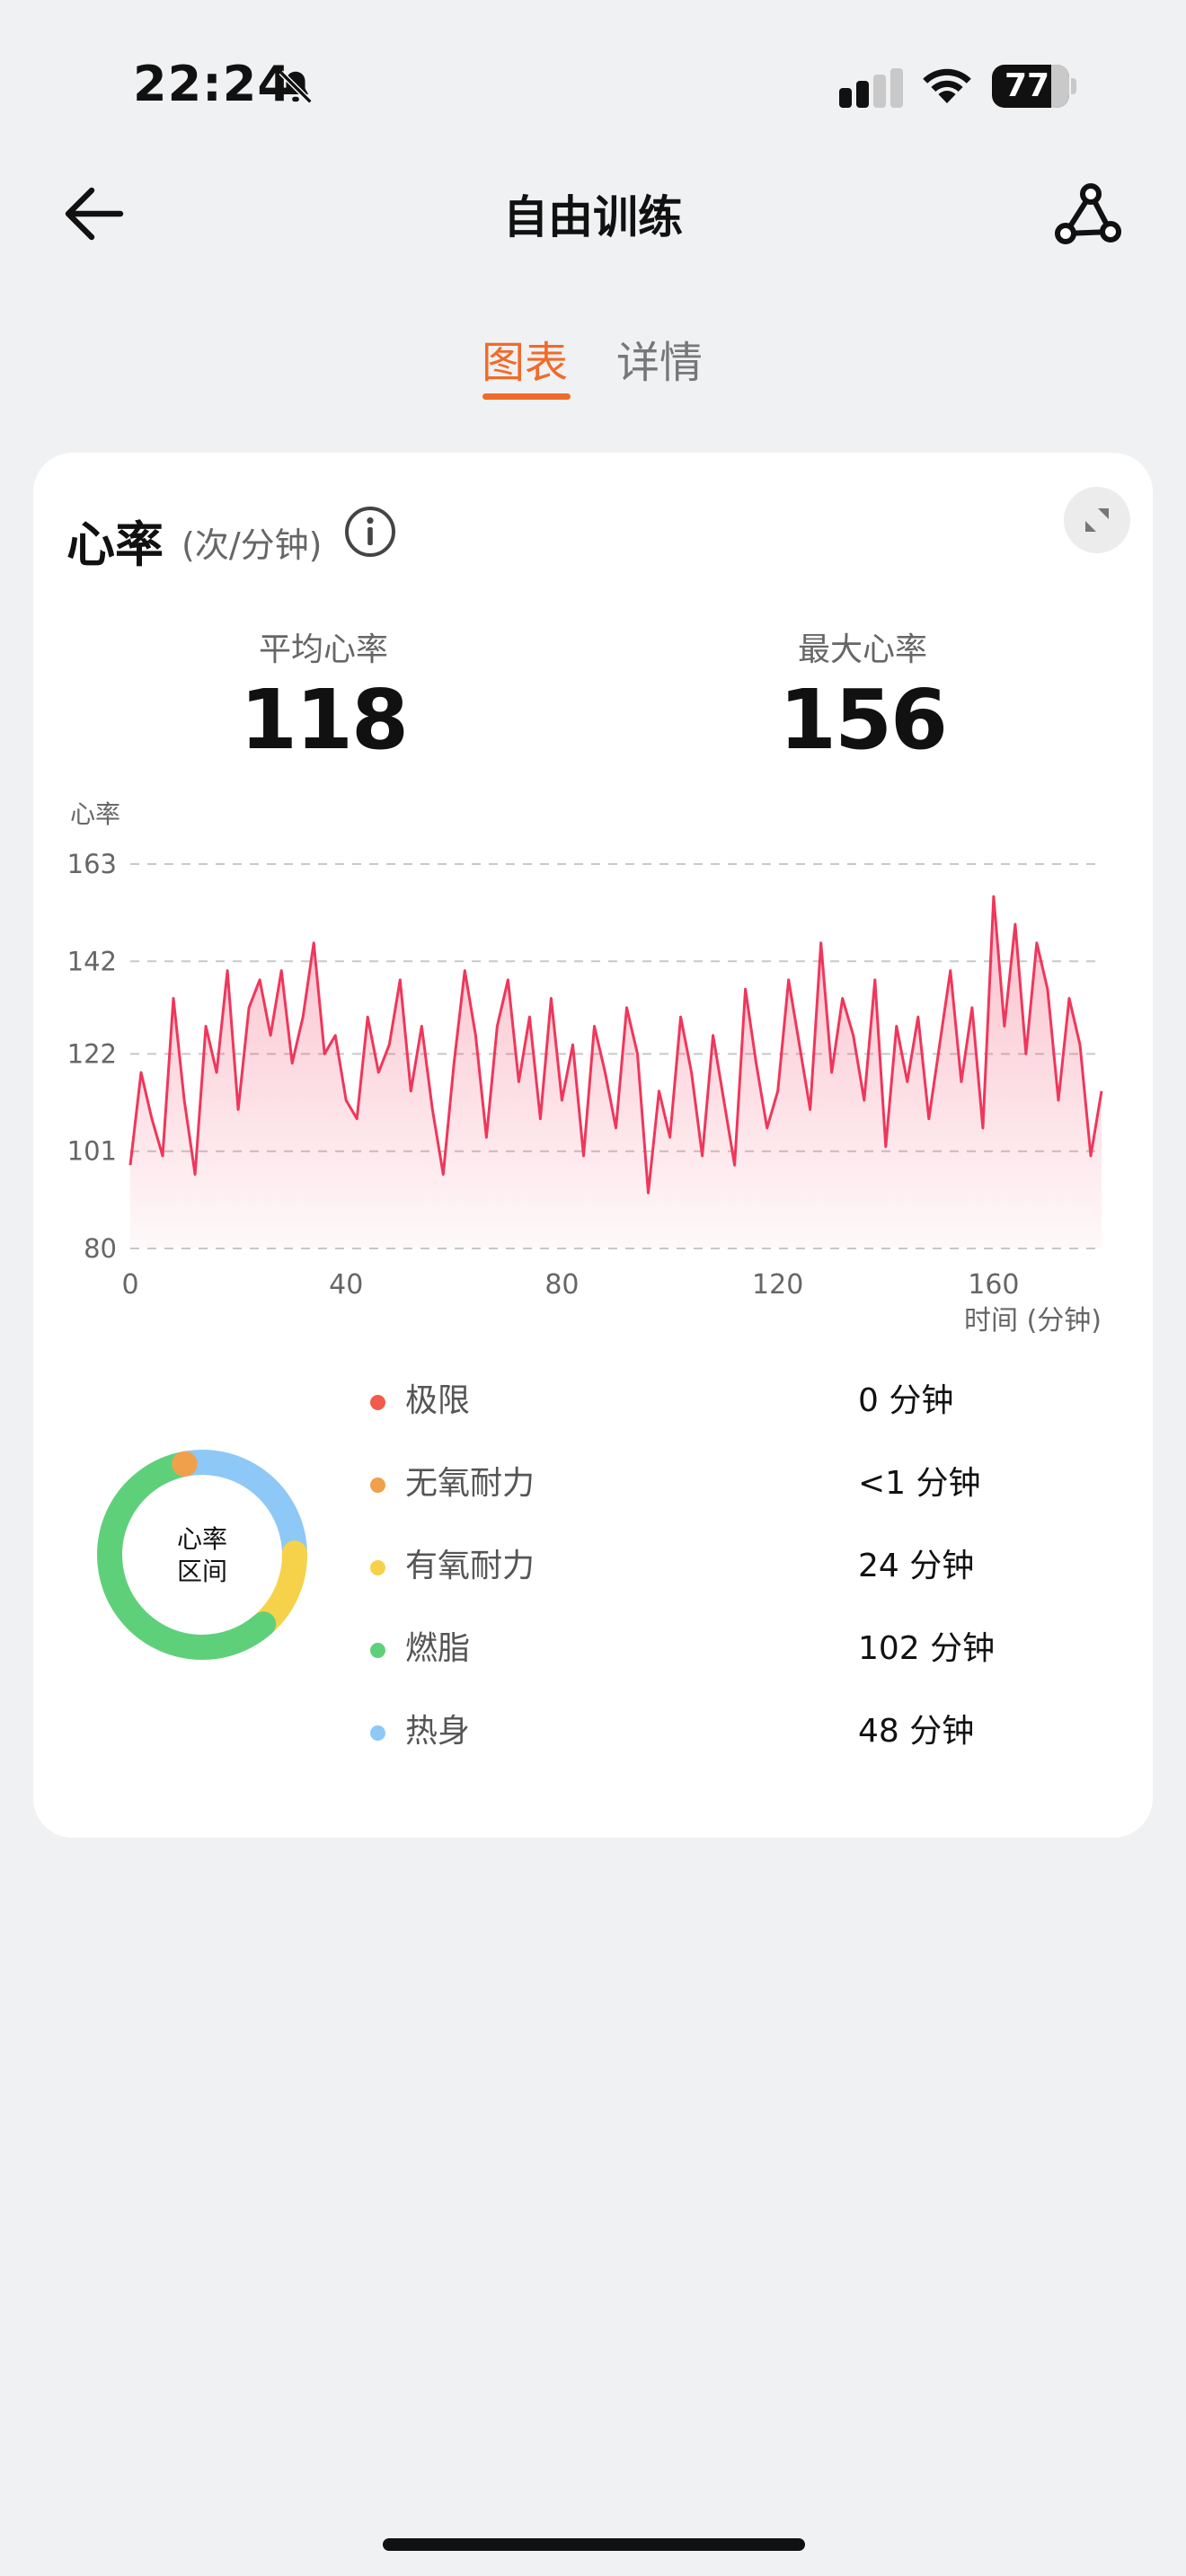  Describe the element at coordinates (296, 87) in the screenshot. I see `bell-muted-icon` at that location.